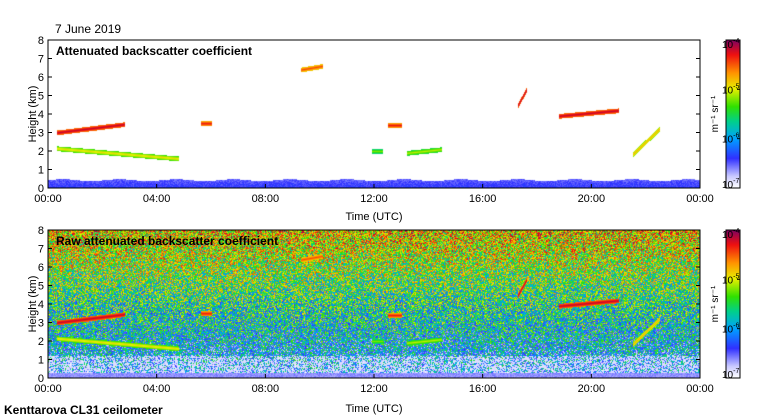  I want to click on panel-title: Attenuated backscatter coefficient, so click(154, 51).